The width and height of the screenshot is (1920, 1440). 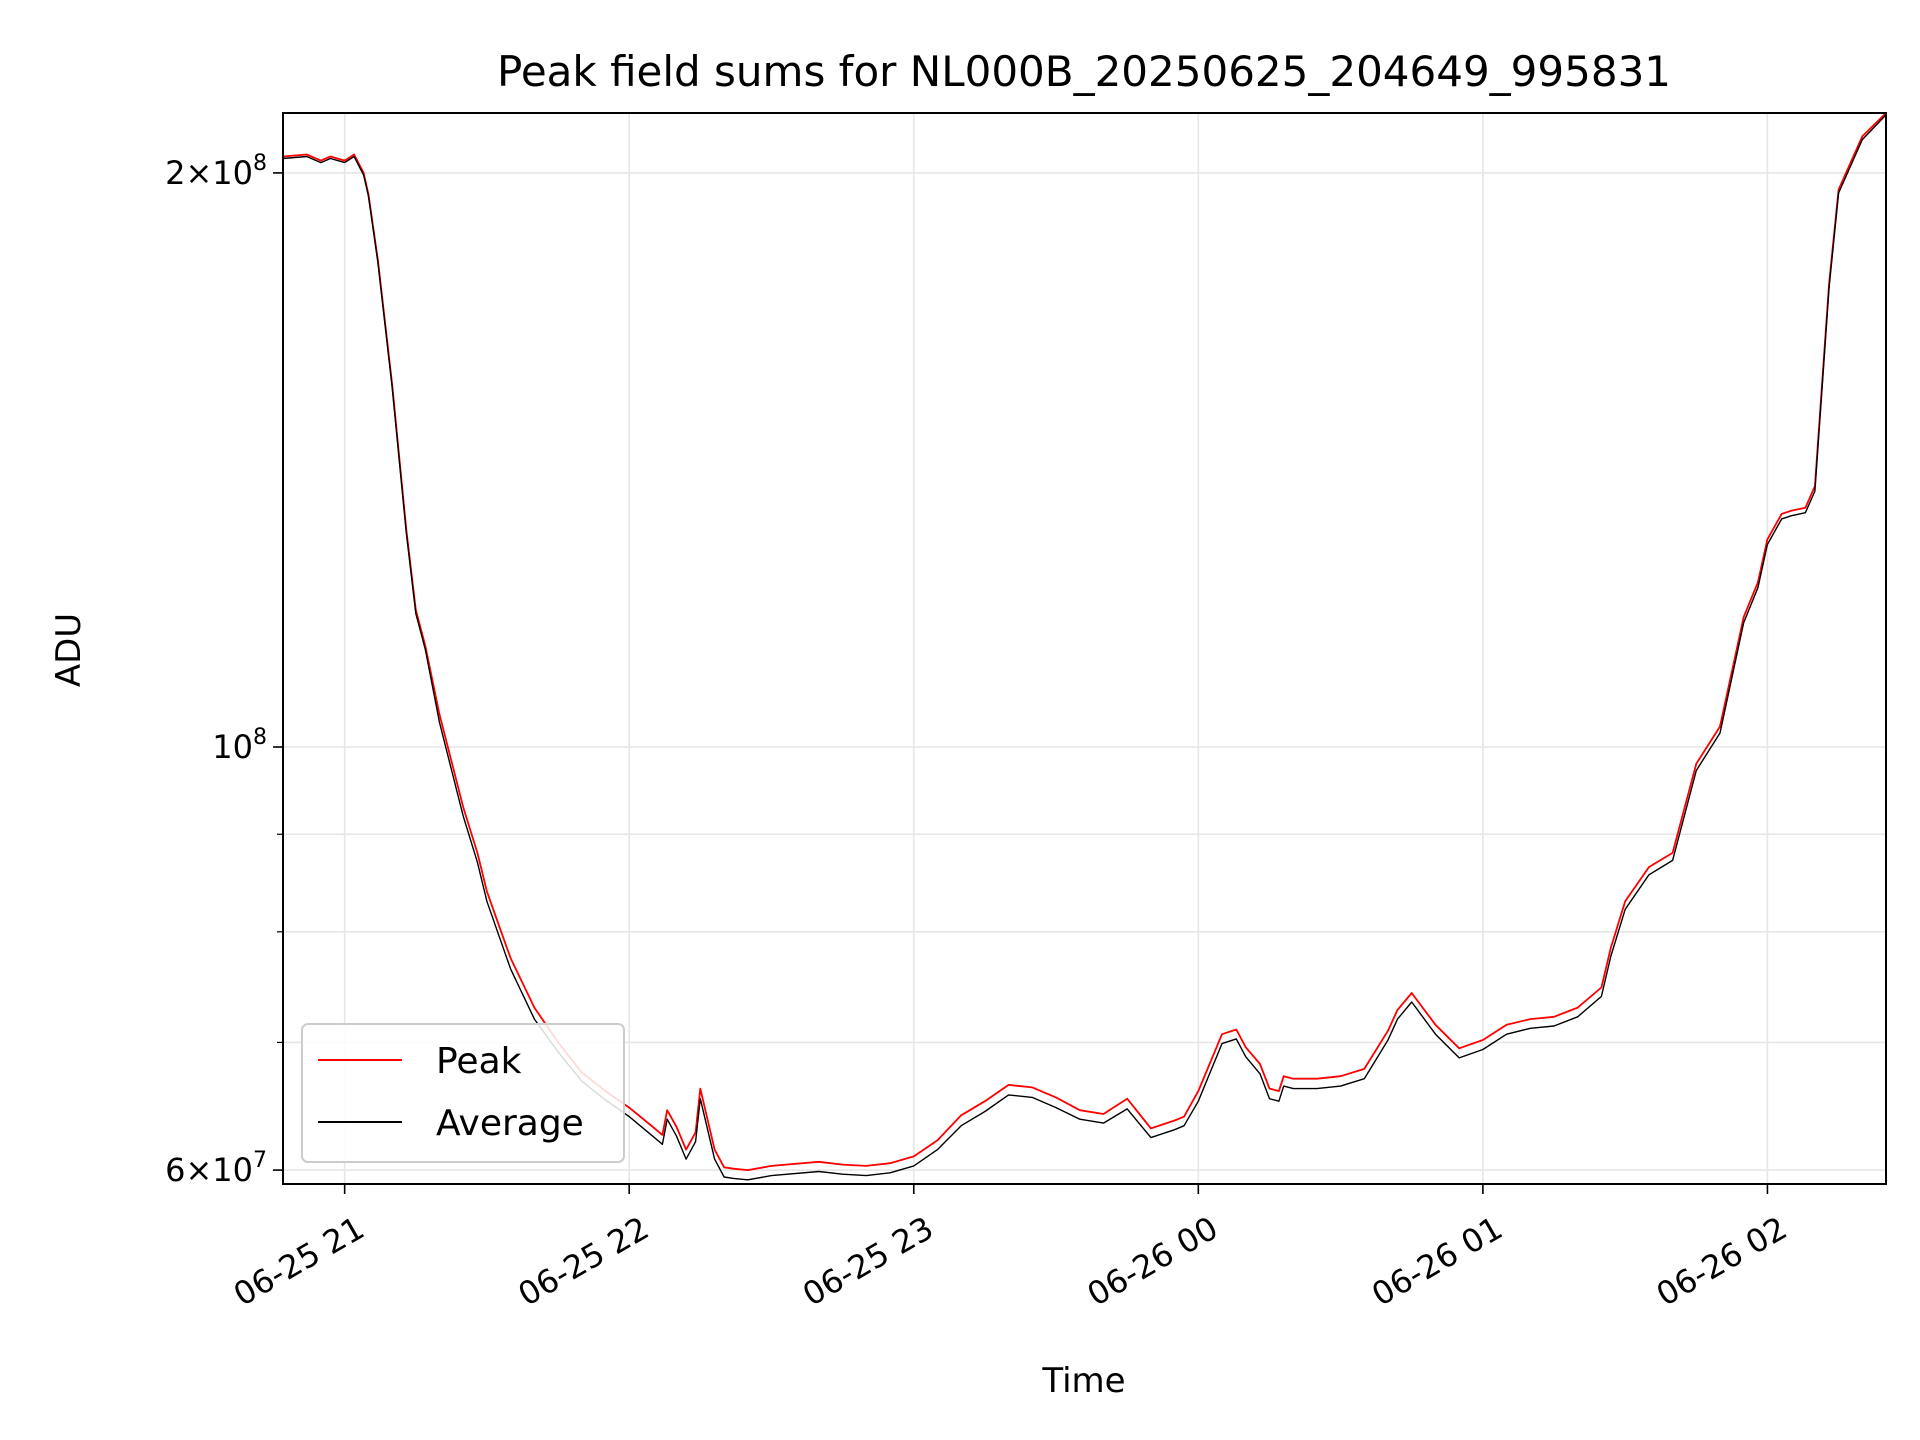 What do you see at coordinates (510, 1123) in the screenshot?
I see `legend-label-average: Average` at bounding box center [510, 1123].